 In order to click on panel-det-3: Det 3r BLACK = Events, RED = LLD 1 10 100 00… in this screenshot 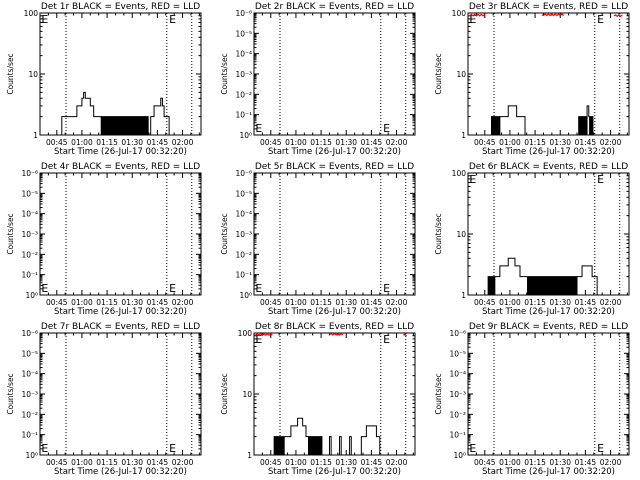, I will do `click(532, 79)`.